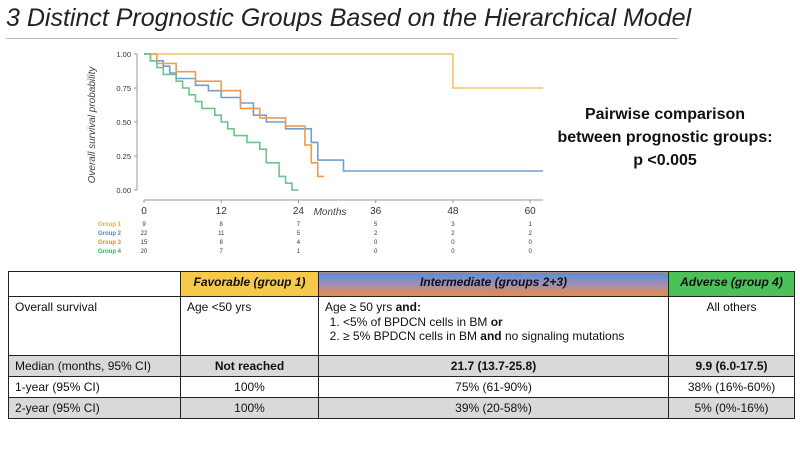  What do you see at coordinates (110, 225) in the screenshot?
I see `risk-row-label: Group 1` at bounding box center [110, 225].